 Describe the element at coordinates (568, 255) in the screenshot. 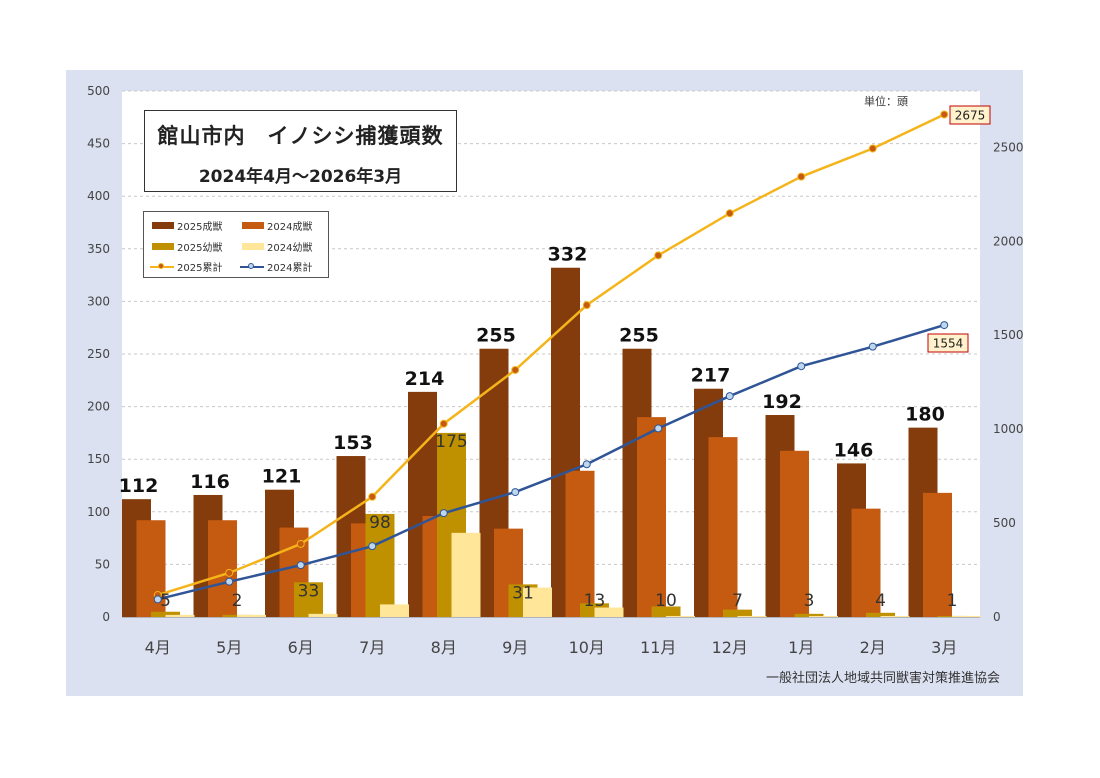

I see `bar-value-label: 332` at that location.